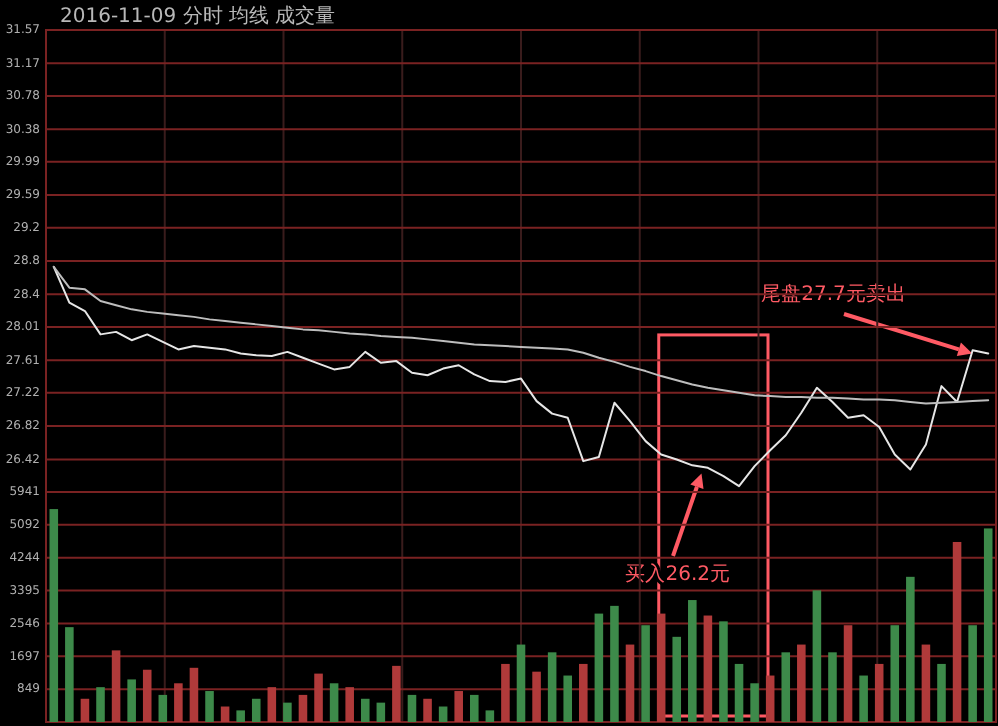 This screenshot has width=998, height=726. What do you see at coordinates (198, 16) in the screenshot?
I see `chart-title: 2016-11-09 分时 均线 成交量` at bounding box center [198, 16].